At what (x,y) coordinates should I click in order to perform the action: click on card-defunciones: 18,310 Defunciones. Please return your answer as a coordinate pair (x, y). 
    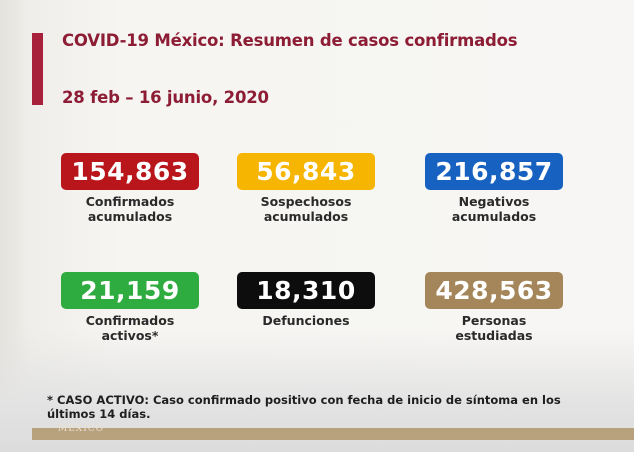
    Looking at the image, I should click on (306, 300).